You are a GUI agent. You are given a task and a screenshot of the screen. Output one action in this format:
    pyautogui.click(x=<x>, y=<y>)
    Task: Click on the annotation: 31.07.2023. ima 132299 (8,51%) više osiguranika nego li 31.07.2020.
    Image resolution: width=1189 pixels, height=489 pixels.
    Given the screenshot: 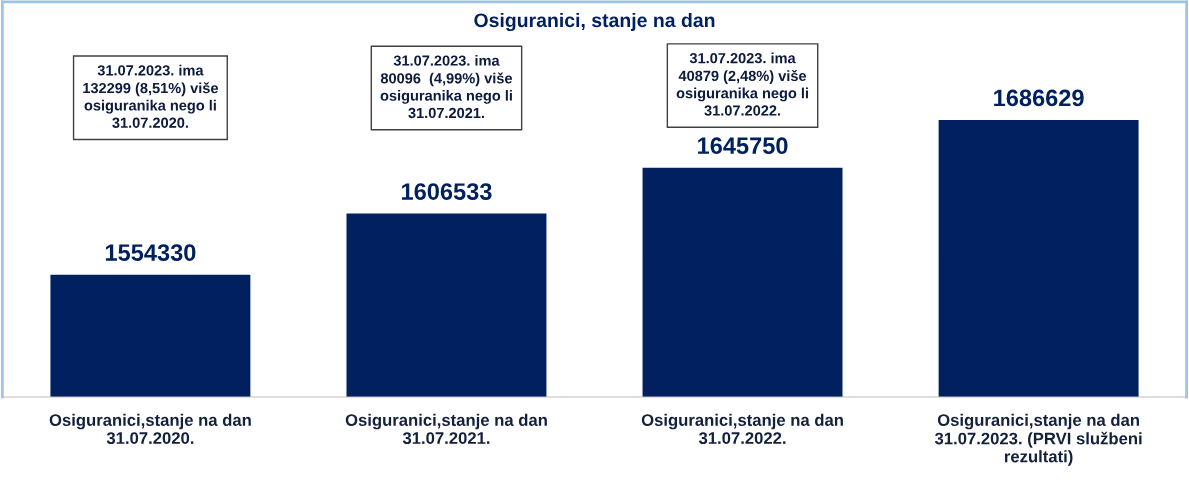 What is the action you would take?
    pyautogui.click(x=151, y=96)
    